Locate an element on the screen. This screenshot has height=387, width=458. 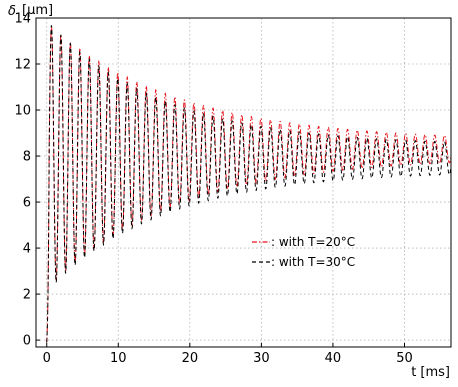
y-tick-label-0: 0 is located at coordinates (27, 341).